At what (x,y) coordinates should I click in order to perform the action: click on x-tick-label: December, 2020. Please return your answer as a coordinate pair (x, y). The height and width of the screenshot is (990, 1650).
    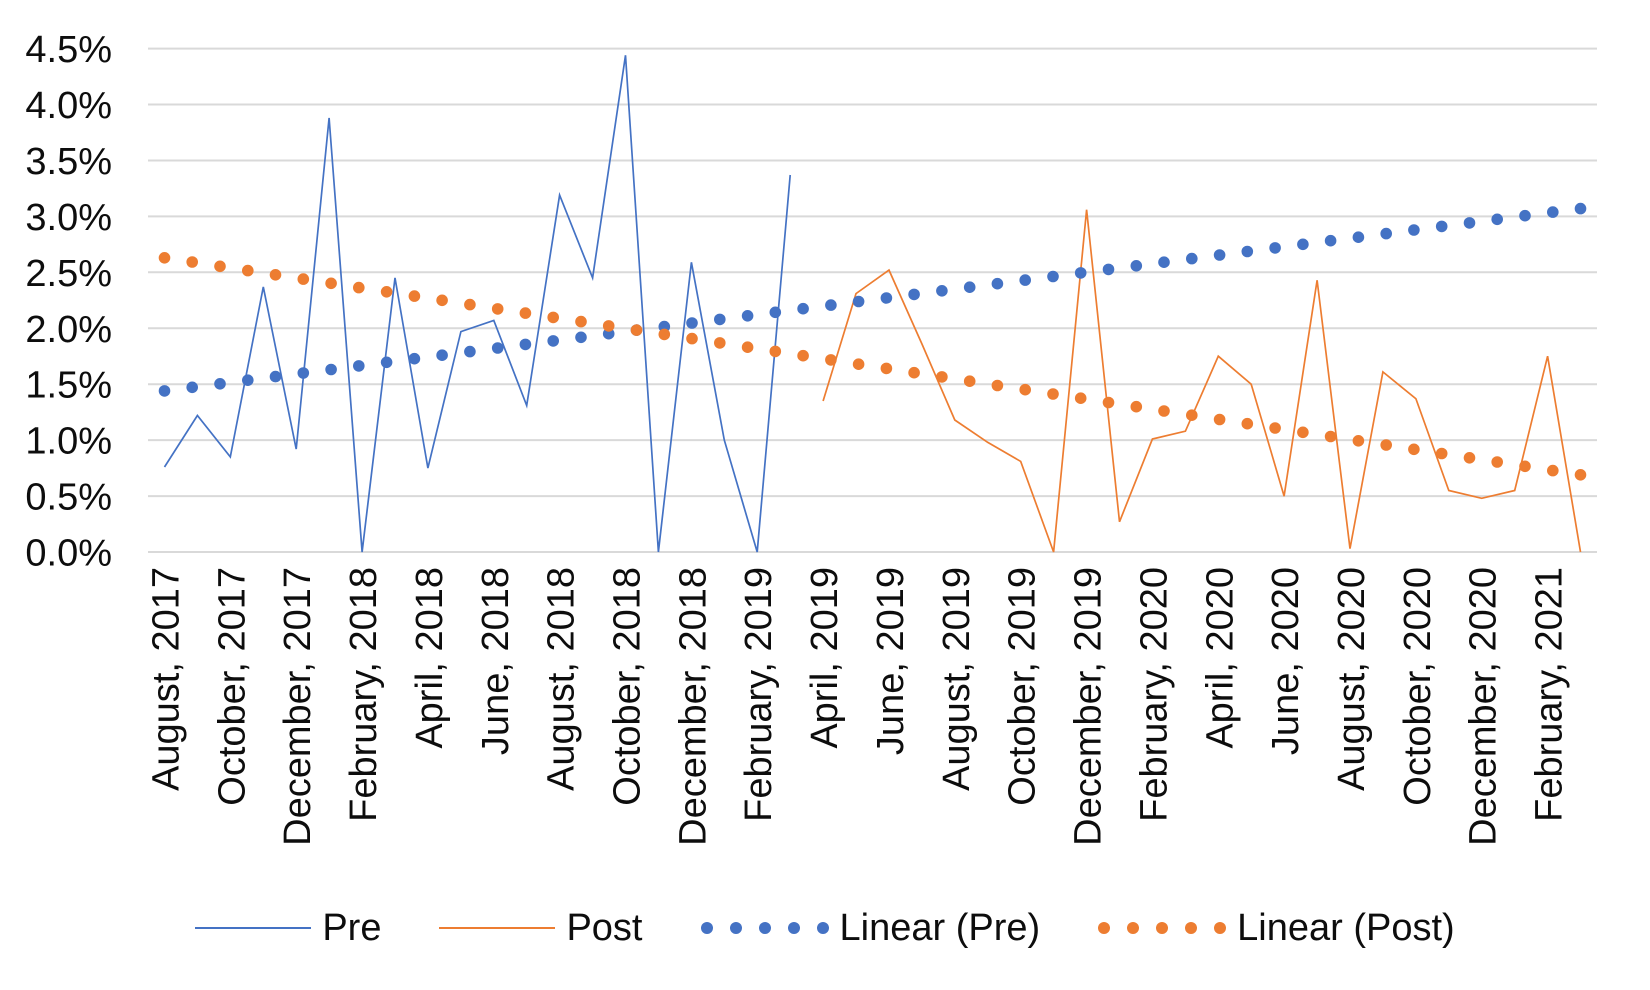
    Looking at the image, I should click on (1484, 706).